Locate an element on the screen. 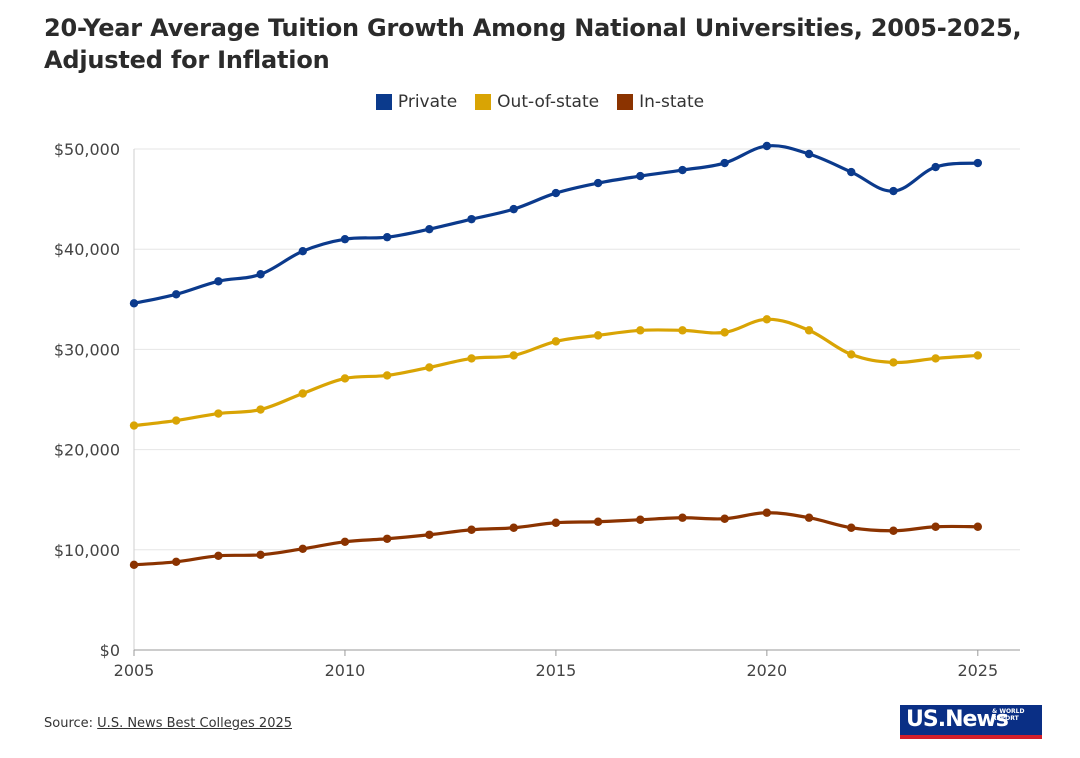 The height and width of the screenshot is (758, 1080). legend-label-in-state: In-state is located at coordinates (672, 102).